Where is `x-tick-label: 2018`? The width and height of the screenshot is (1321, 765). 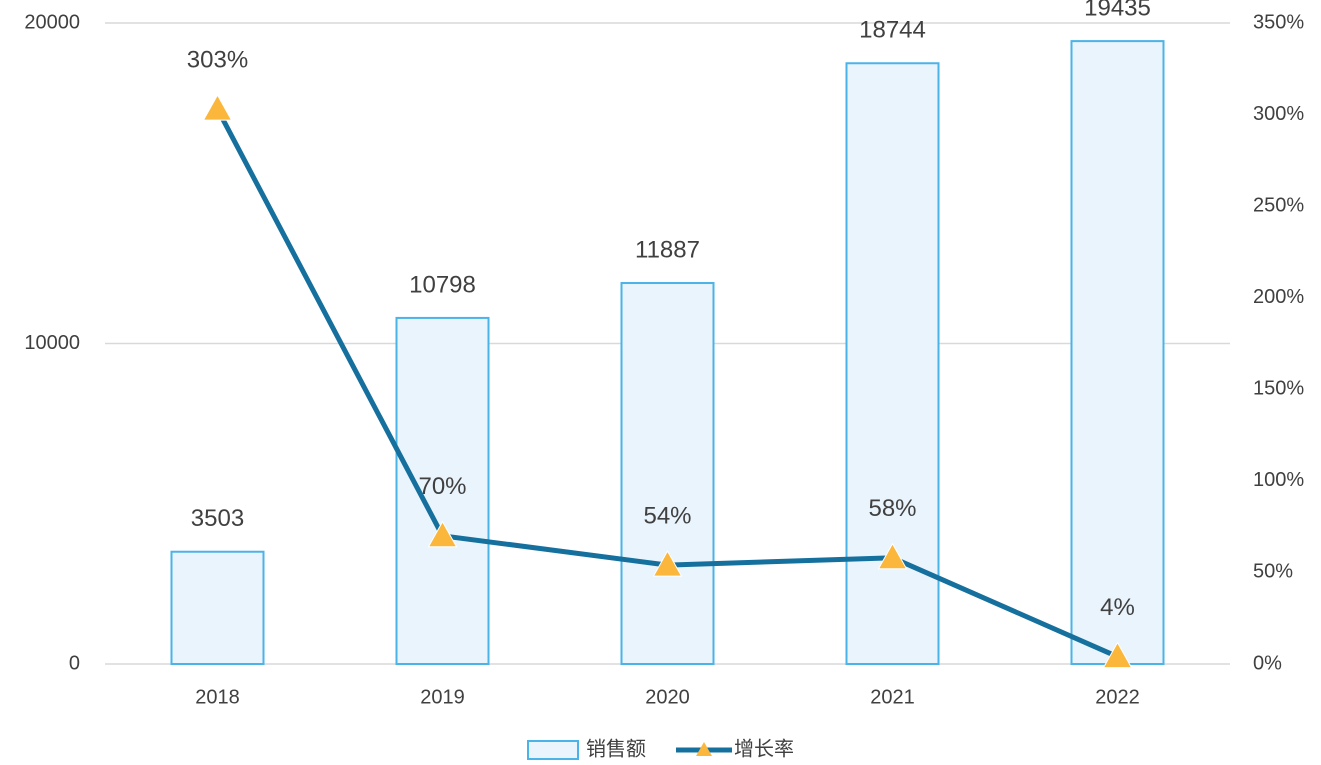
x-tick-label: 2018 is located at coordinates (217, 697).